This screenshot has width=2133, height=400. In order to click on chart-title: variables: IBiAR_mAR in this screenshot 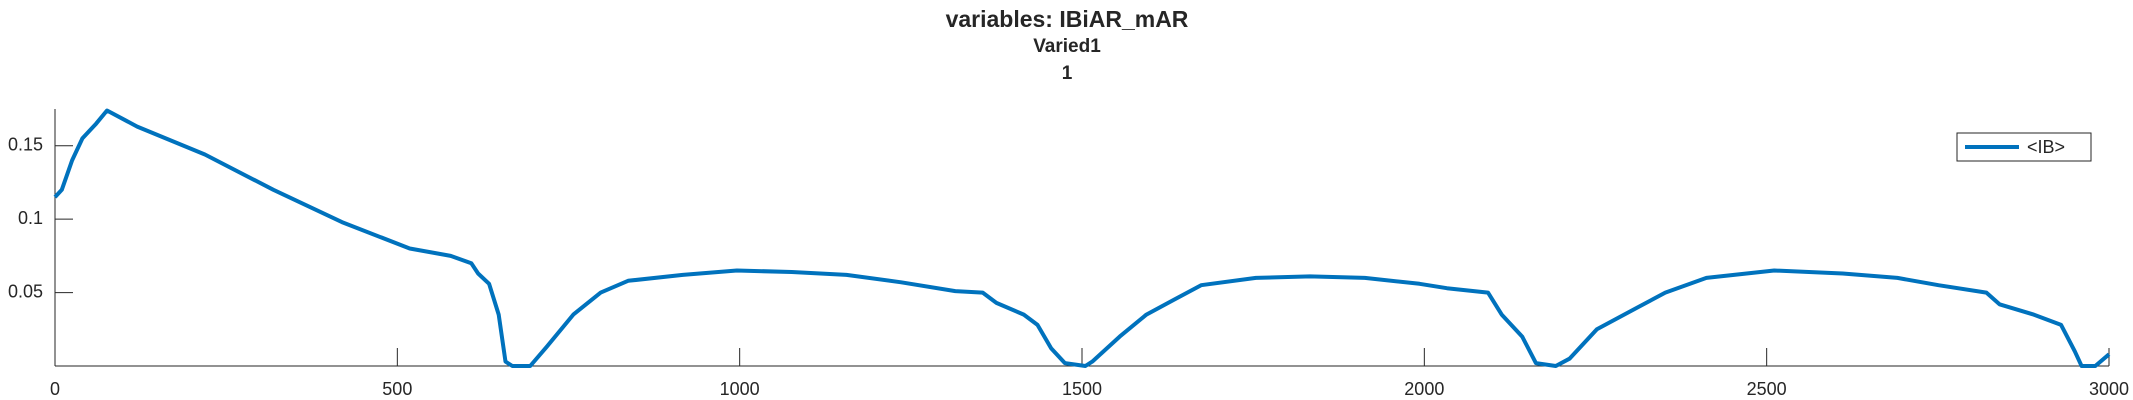, I will do `click(1067, 19)`.